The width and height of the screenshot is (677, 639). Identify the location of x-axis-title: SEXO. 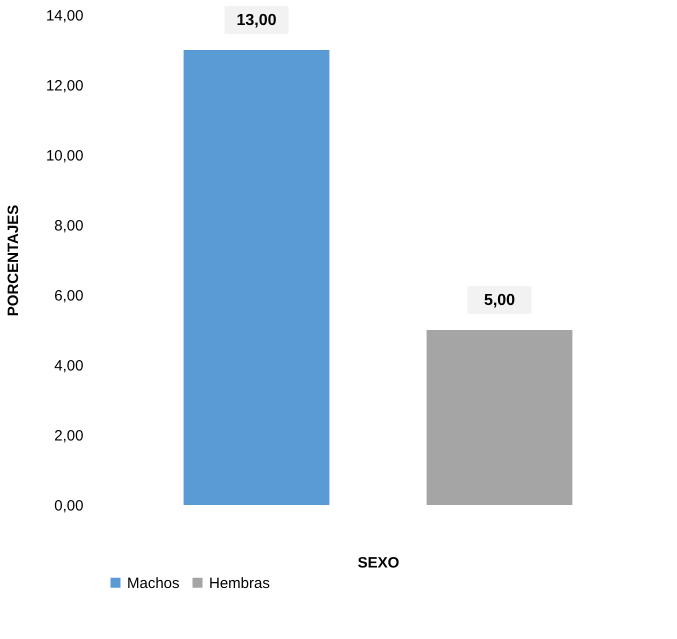
(379, 563).